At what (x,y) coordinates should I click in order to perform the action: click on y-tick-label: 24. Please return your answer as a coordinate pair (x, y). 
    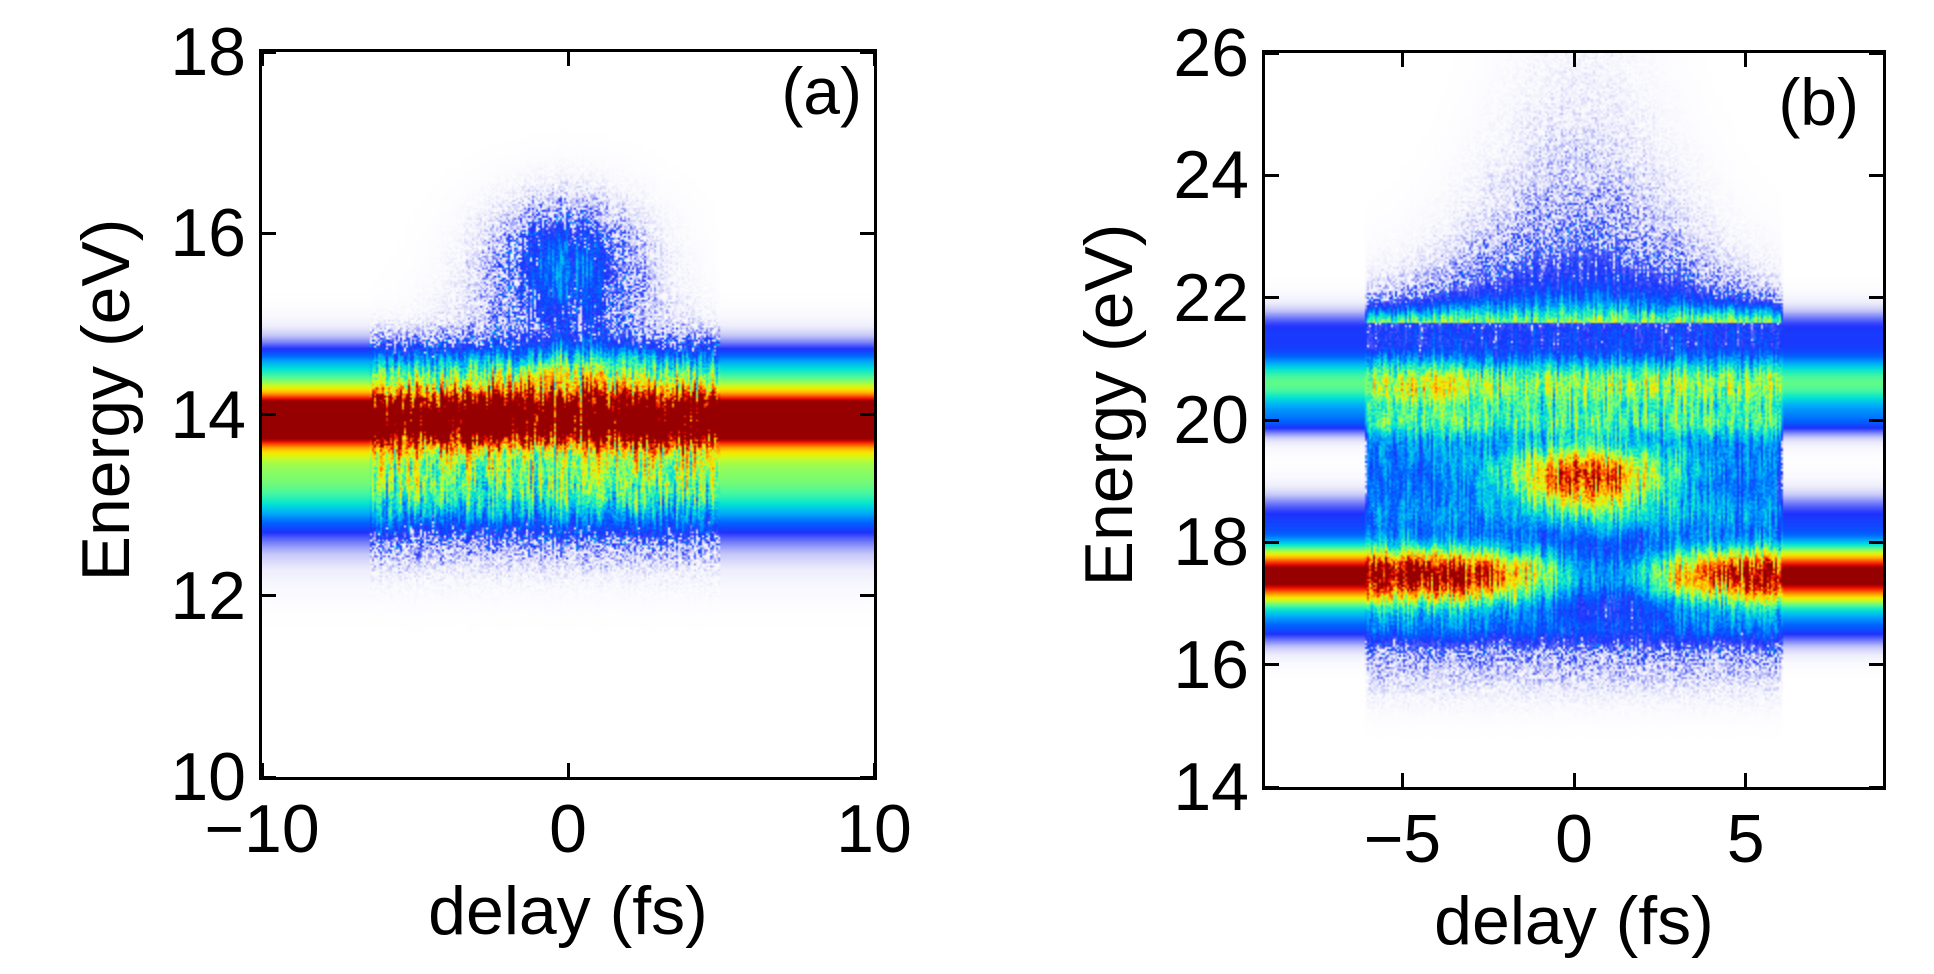
    Looking at the image, I should click on (1211, 175).